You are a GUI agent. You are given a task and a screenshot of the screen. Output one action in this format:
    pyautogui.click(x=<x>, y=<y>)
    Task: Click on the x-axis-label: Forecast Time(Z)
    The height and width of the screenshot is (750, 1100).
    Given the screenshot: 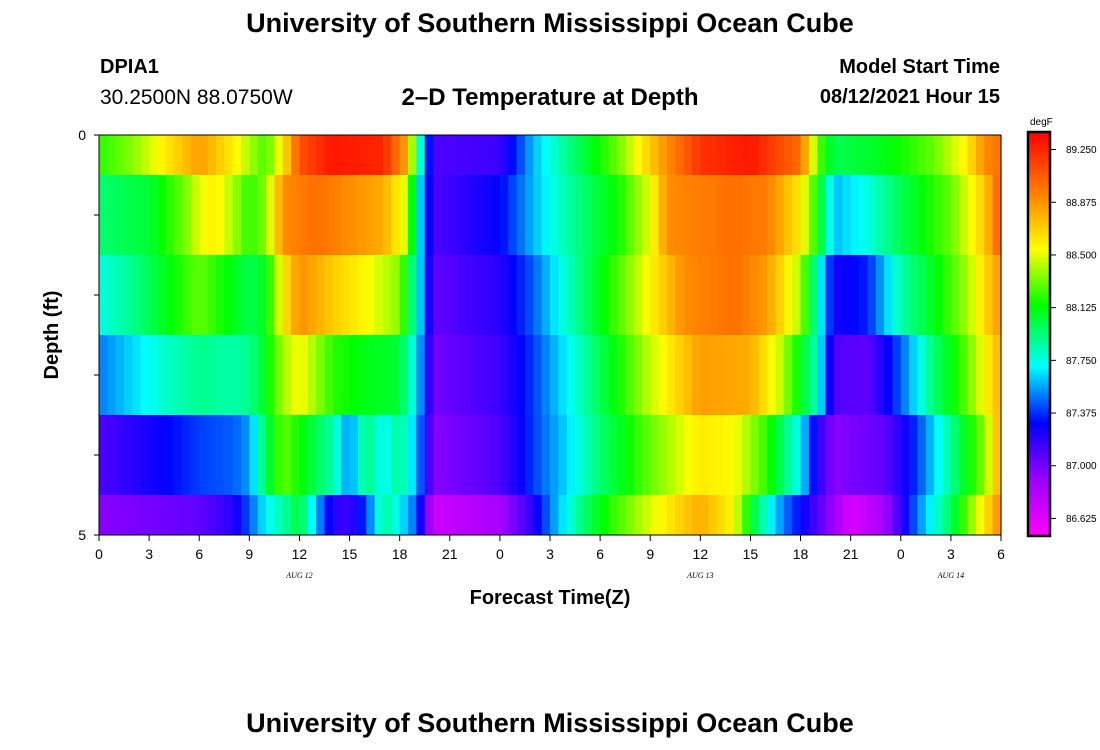 What is the action you would take?
    pyautogui.click(x=550, y=598)
    